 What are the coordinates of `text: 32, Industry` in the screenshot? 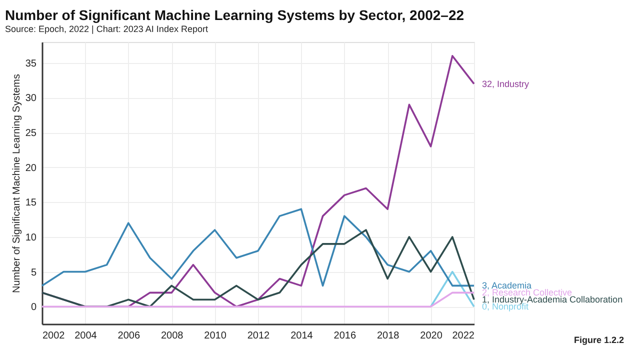 It's located at (506, 83).